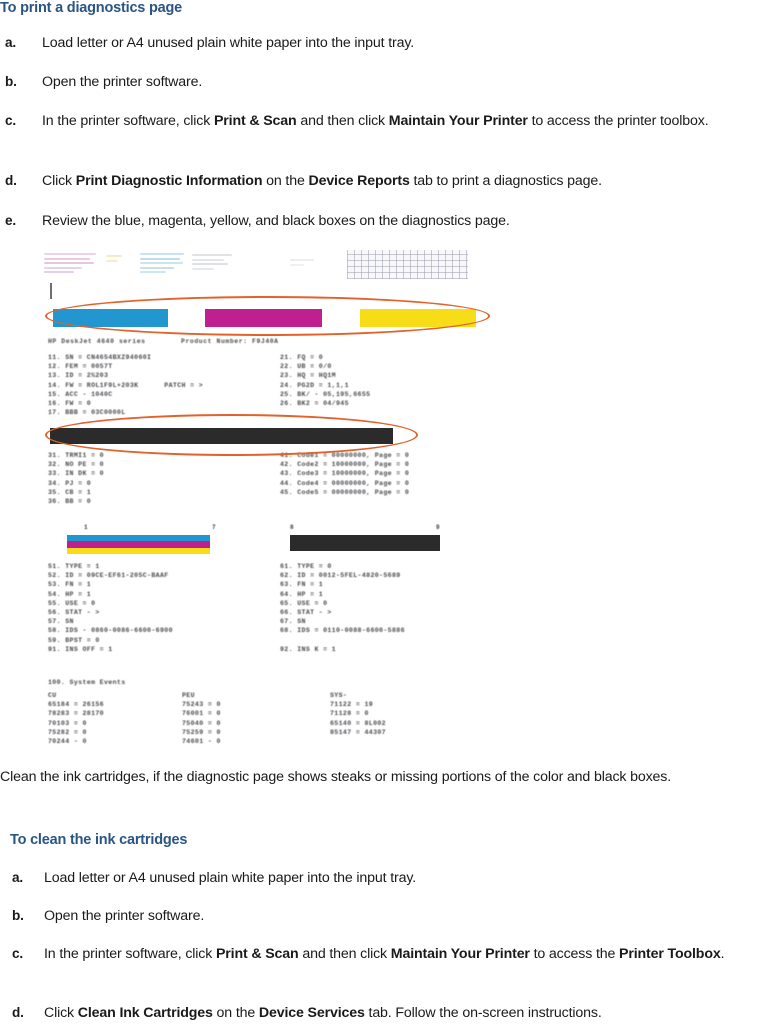 The width and height of the screenshot is (764, 1024). Describe the element at coordinates (138, 550) in the screenshot. I see `stripe-yellow` at that location.